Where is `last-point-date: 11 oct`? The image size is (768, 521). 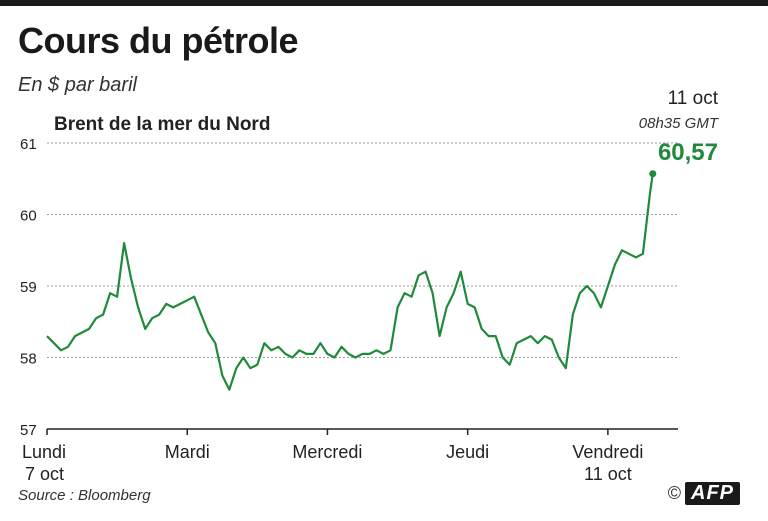
last-point-date: 11 oct is located at coordinates (692, 98).